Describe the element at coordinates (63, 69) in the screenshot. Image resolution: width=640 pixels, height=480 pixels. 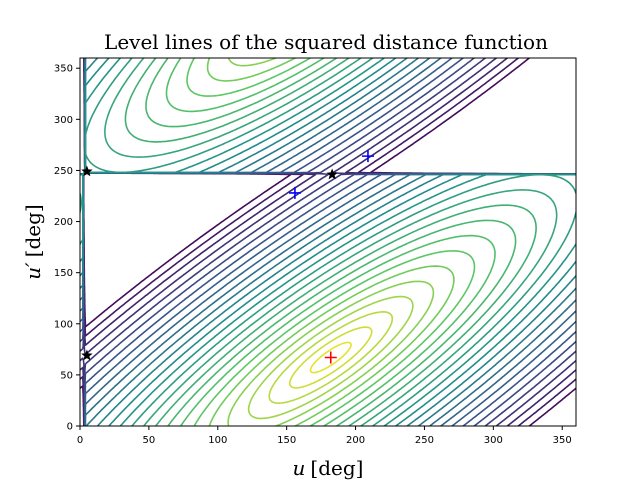
I see `y-tick-label: 350` at that location.